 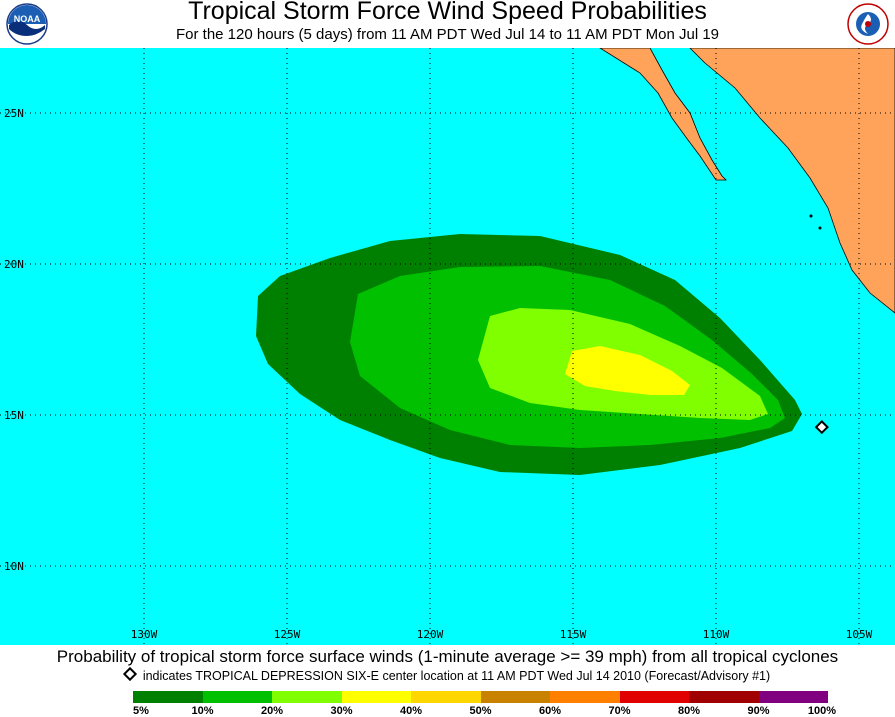 I want to click on legend-label: 20%, so click(x=272, y=711).